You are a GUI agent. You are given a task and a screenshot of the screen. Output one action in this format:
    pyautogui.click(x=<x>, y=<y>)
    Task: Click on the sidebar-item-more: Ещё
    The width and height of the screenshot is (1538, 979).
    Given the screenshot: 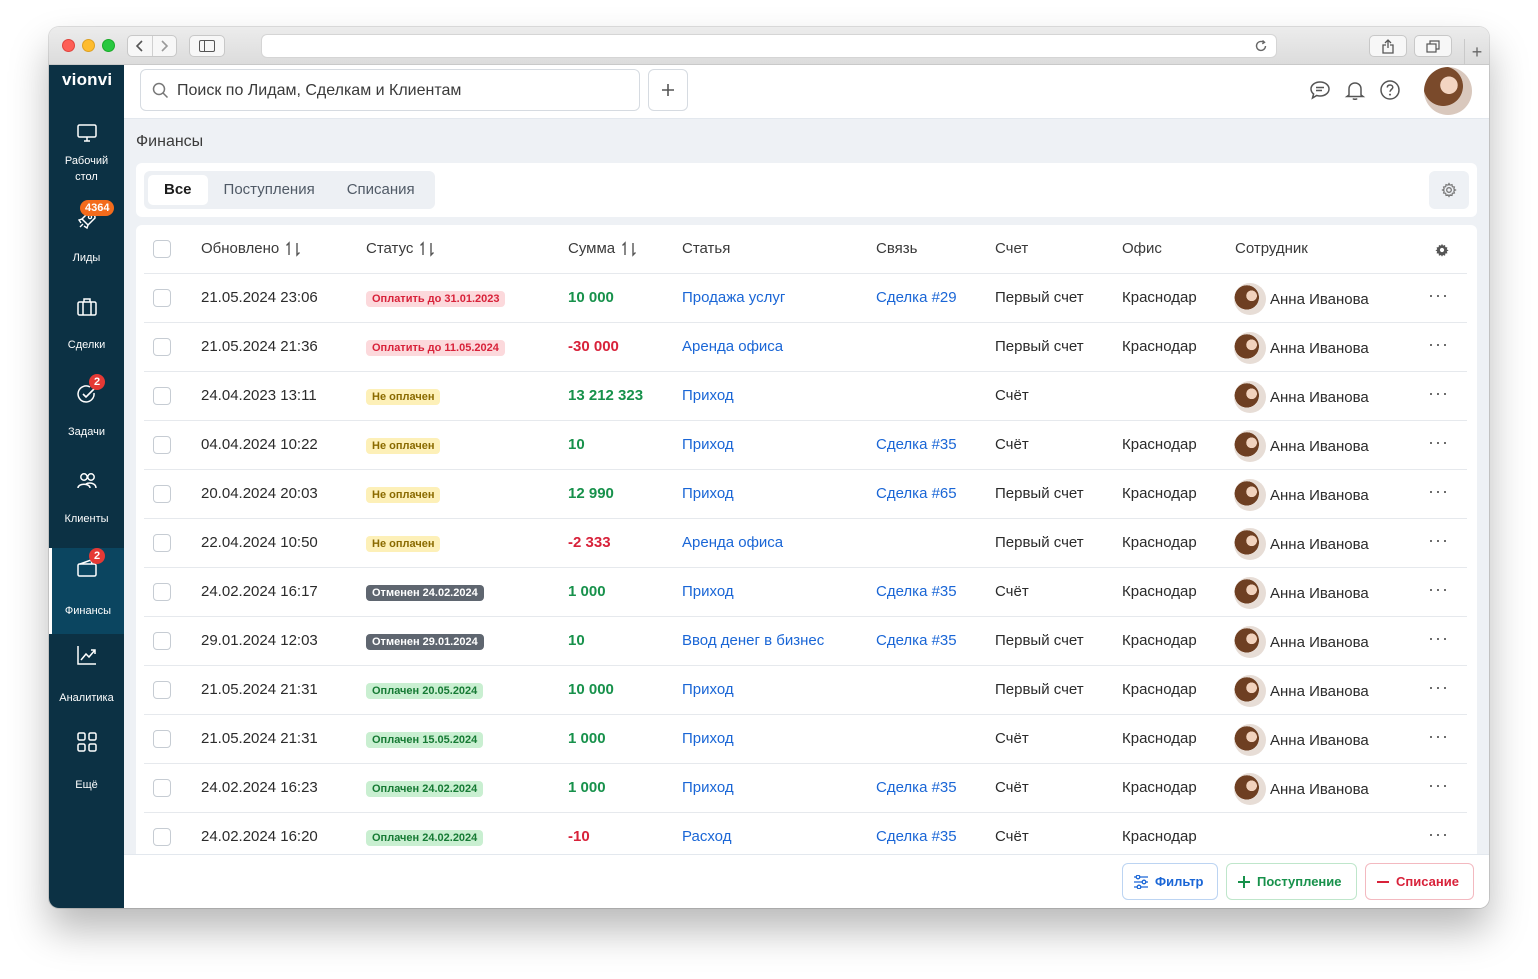 What is the action you would take?
    pyautogui.click(x=86, y=765)
    